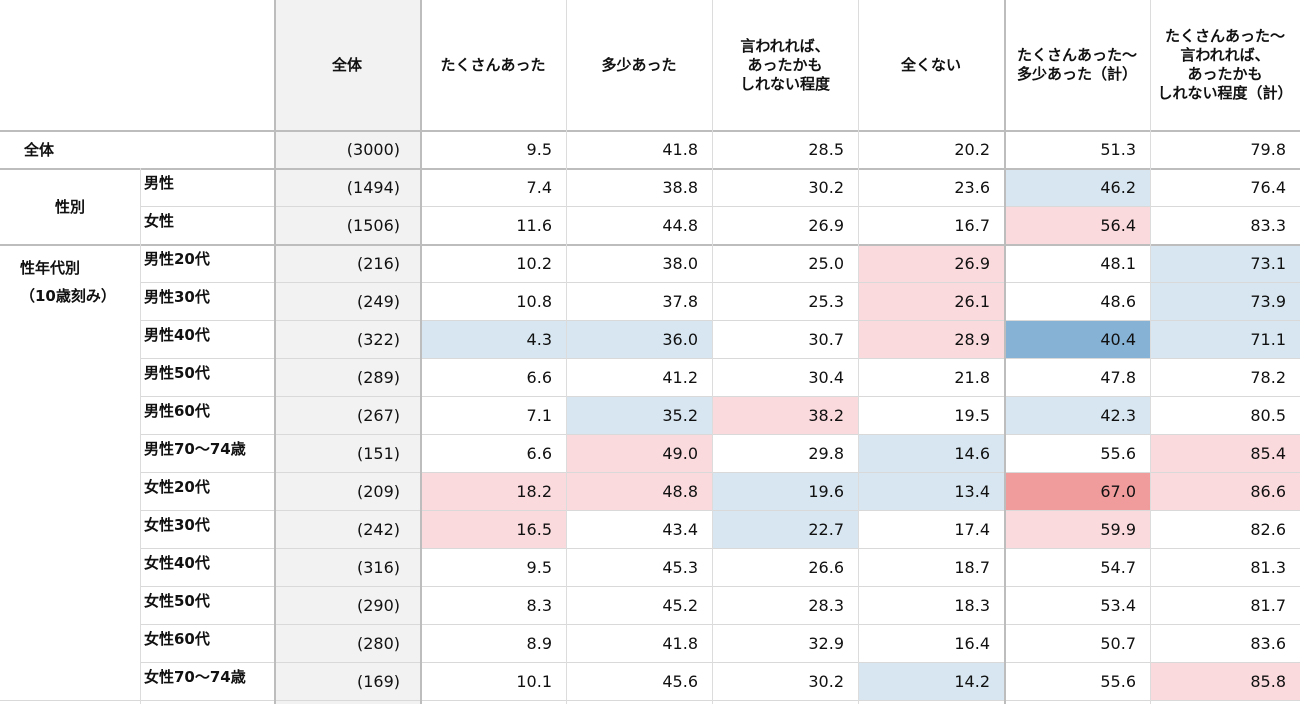 This screenshot has height=704, width=1300. What do you see at coordinates (930, 64) in the screenshot?
I see `column-header: 全くない` at bounding box center [930, 64].